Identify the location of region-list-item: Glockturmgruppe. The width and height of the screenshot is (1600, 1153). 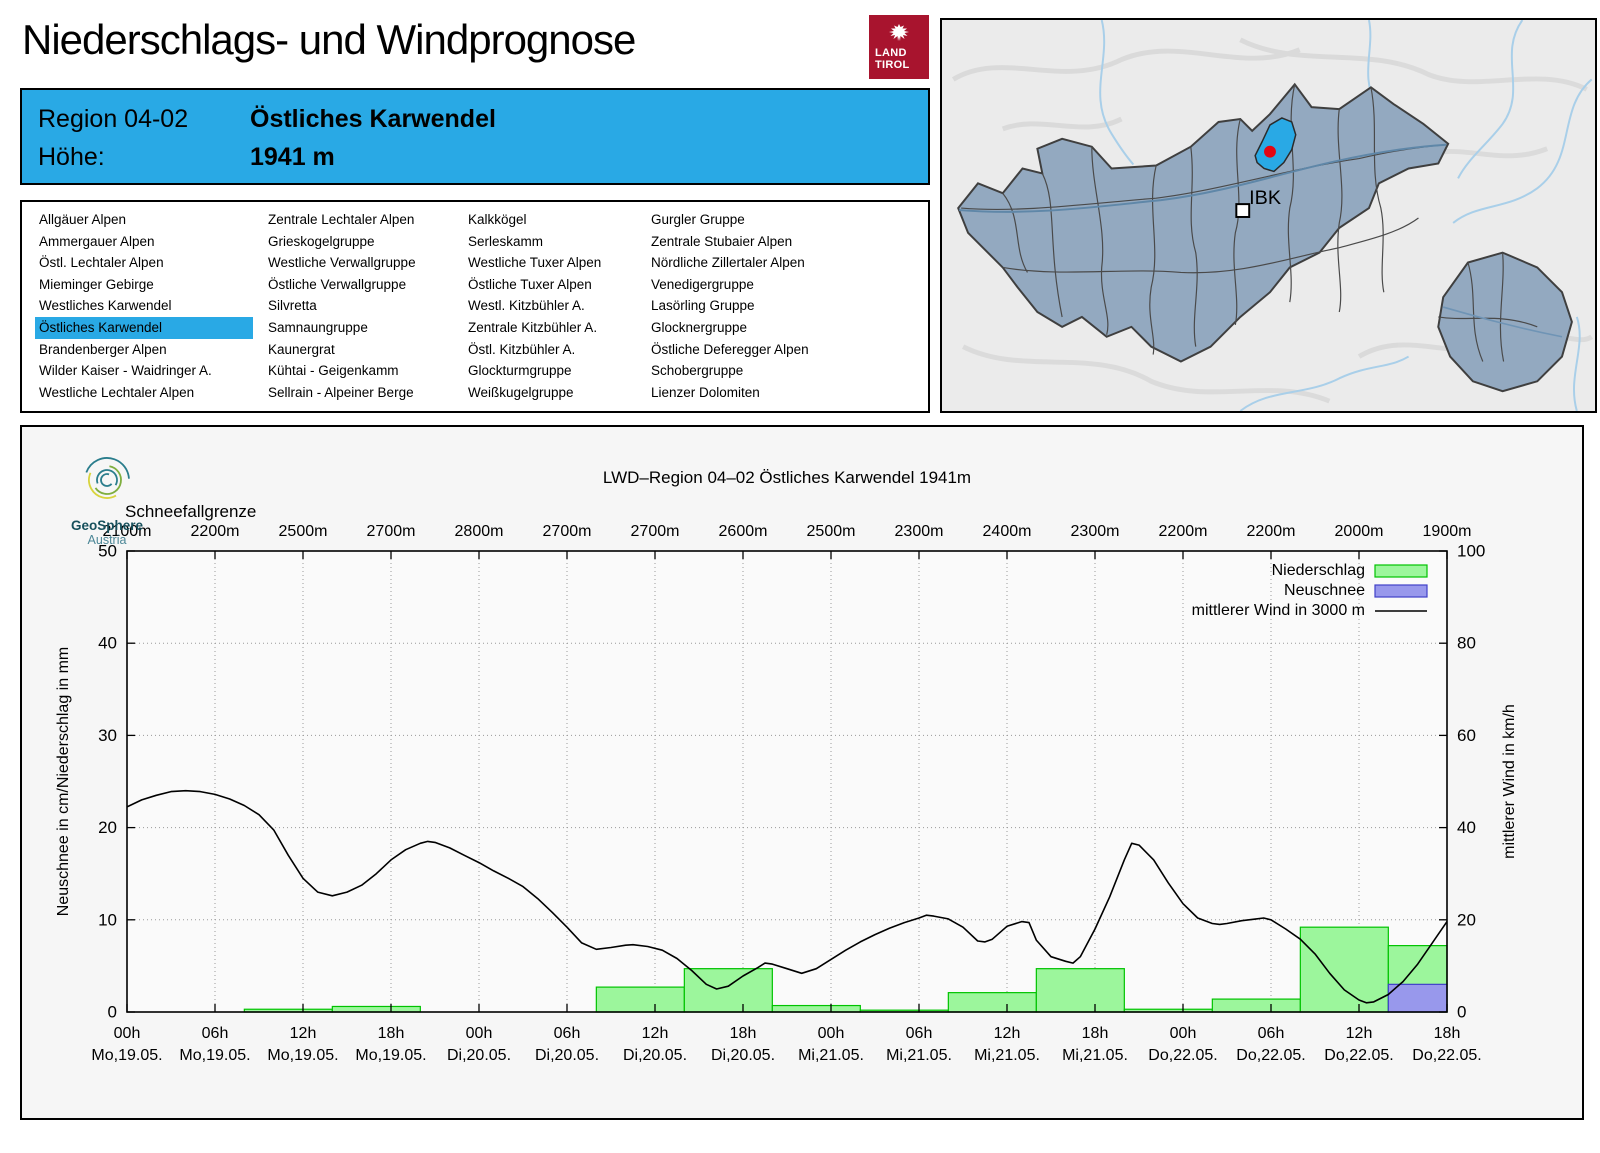
(520, 371).